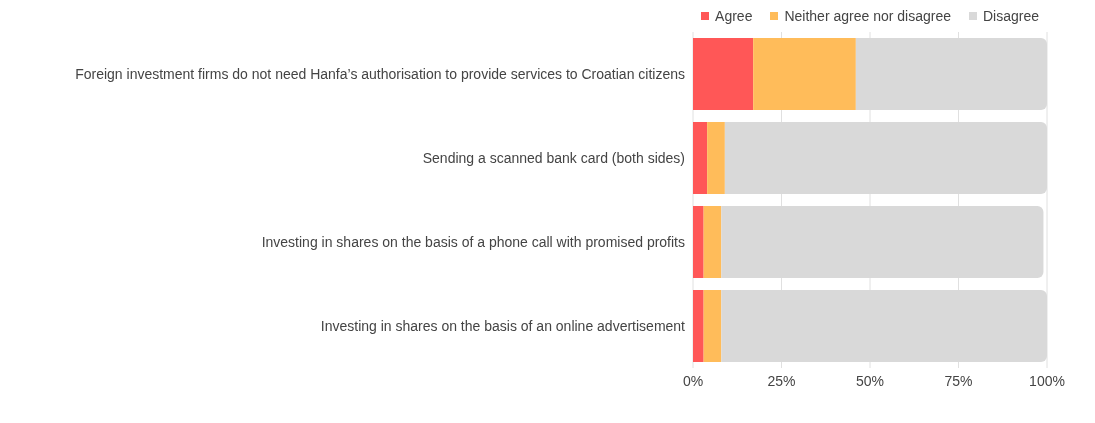 This screenshot has height=423, width=1095. What do you see at coordinates (867, 16) in the screenshot?
I see `legend-label: Neither agree nor disagree` at bounding box center [867, 16].